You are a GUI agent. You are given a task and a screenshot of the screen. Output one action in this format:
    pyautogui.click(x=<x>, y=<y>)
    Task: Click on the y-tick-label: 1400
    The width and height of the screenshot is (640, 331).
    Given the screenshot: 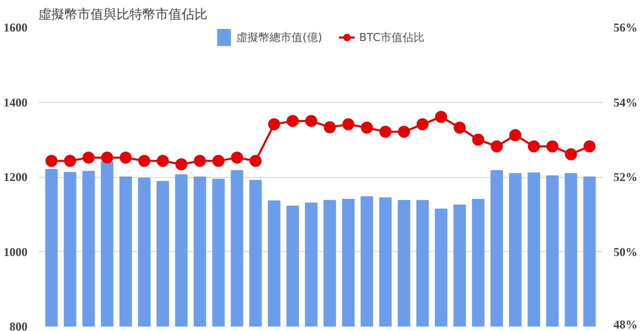 What is the action you would take?
    pyautogui.click(x=16, y=102)
    